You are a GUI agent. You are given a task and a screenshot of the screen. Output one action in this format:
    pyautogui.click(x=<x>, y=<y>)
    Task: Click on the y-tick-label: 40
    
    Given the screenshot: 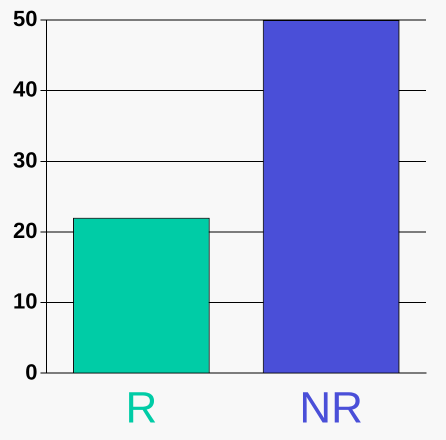 What is the action you would take?
    pyautogui.click(x=25, y=89)
    